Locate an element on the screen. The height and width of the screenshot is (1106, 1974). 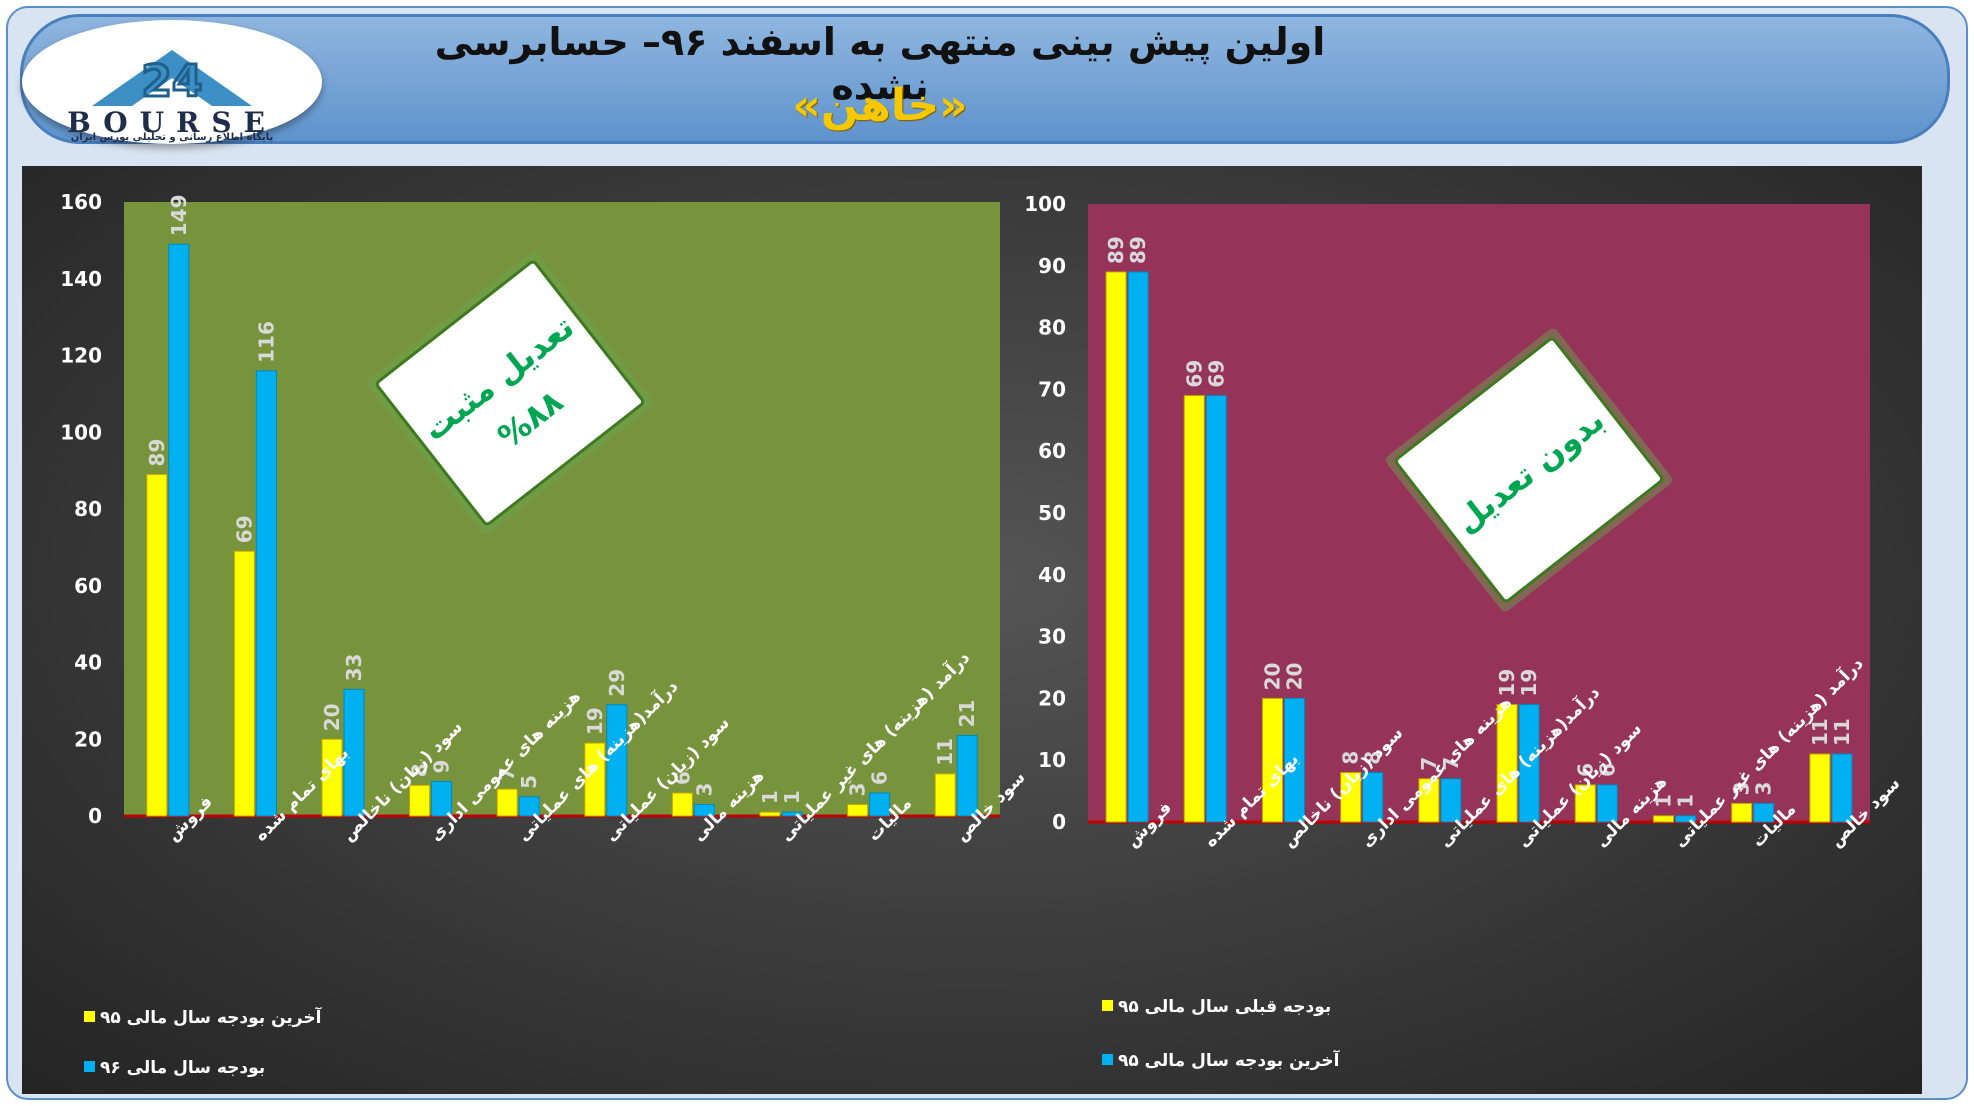
y-tick-label: 30 is located at coordinates (1052, 637).